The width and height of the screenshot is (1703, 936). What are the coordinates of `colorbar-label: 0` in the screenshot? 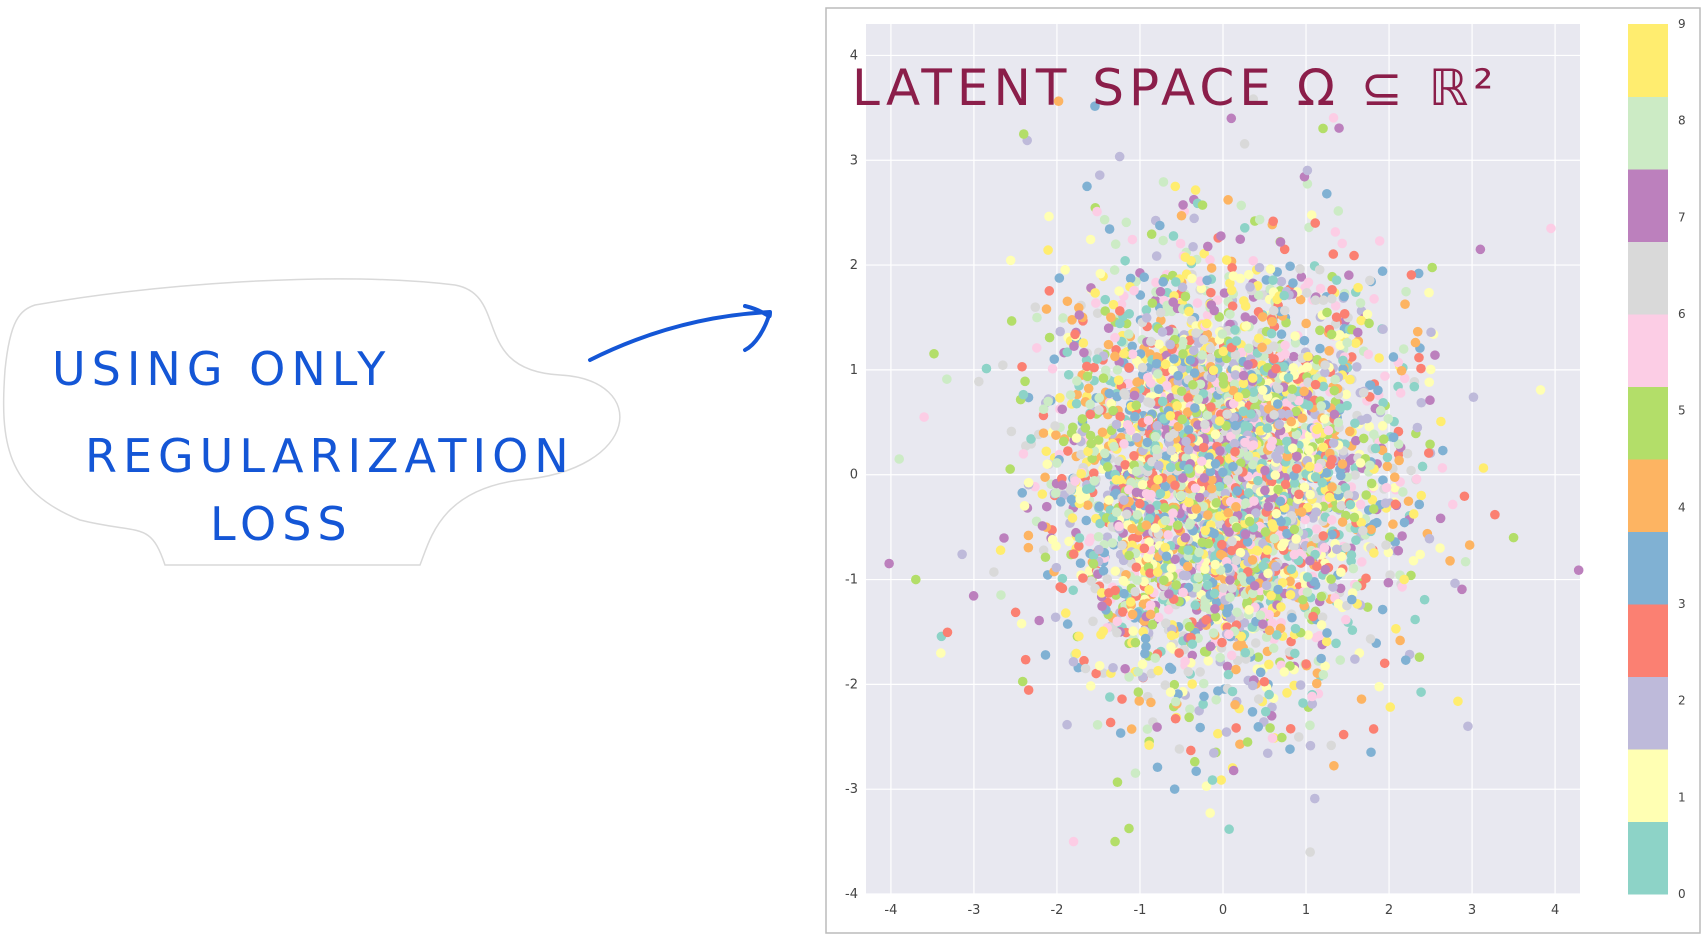 It's located at (1682, 894).